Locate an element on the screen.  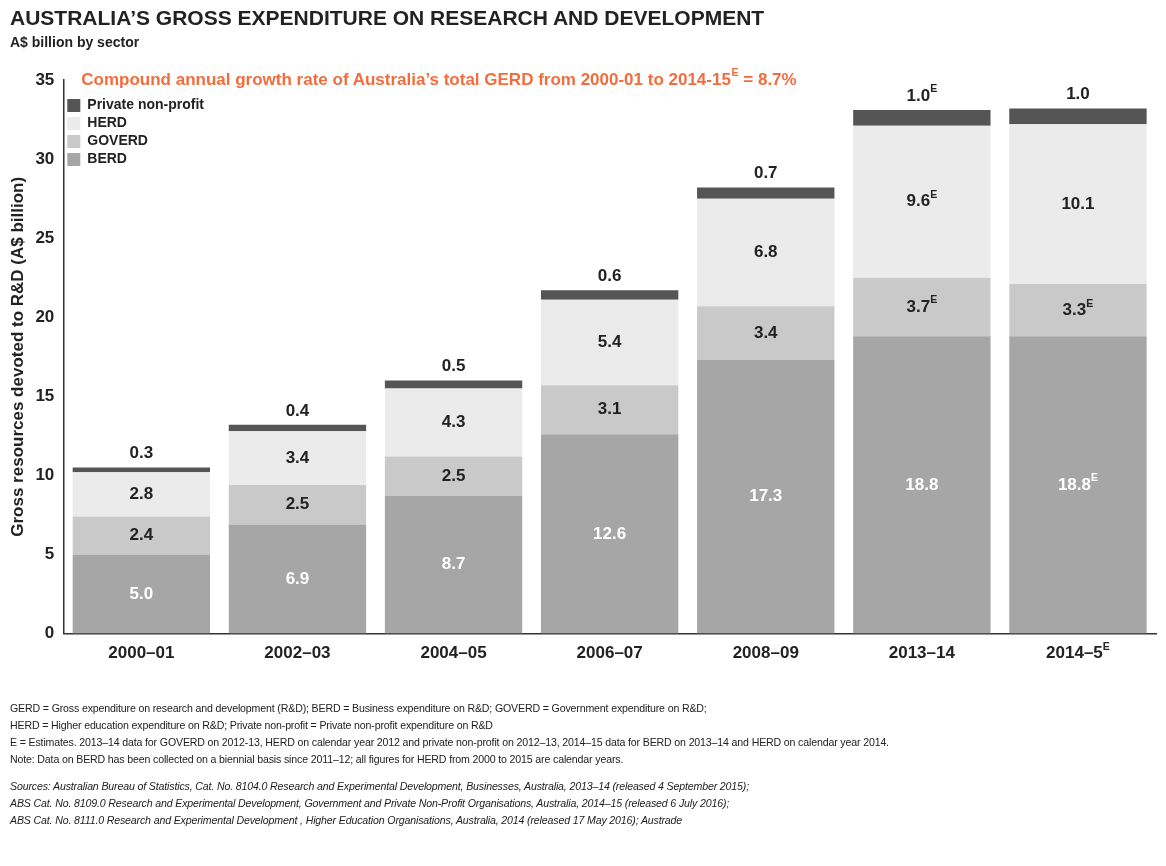
text: Note: Data on BERD has been collected on a biennial basis since 2011–12; all figures for HERD from 2000 to 2015 are calendar years. is located at coordinates (317, 759).